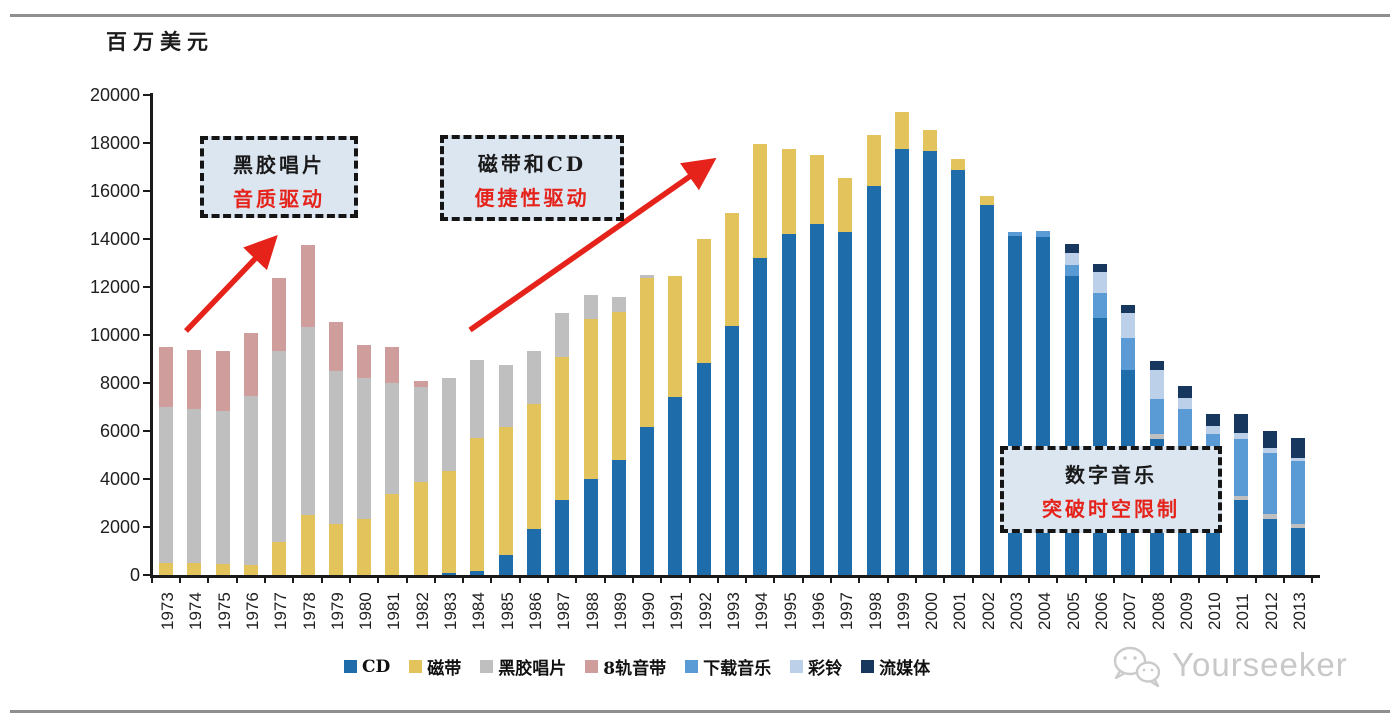 This screenshot has width=1399, height=728. What do you see at coordinates (1298, 459) in the screenshot?
I see `bar-segment-彩铃-2013` at bounding box center [1298, 459].